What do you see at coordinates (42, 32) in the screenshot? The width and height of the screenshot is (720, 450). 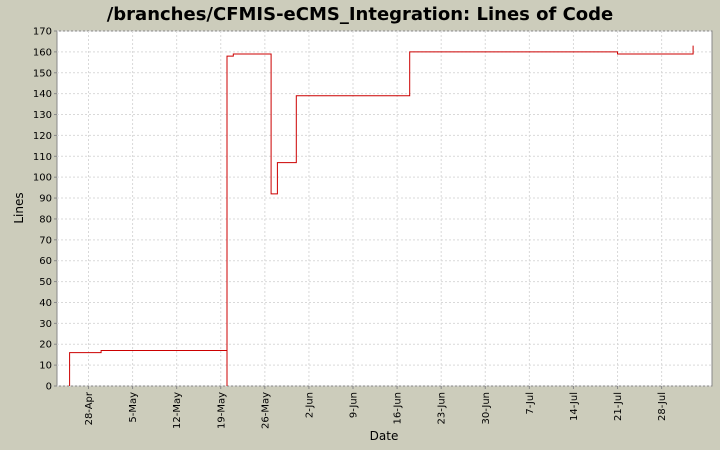 I see `y-tick-label: 170` at bounding box center [42, 32].